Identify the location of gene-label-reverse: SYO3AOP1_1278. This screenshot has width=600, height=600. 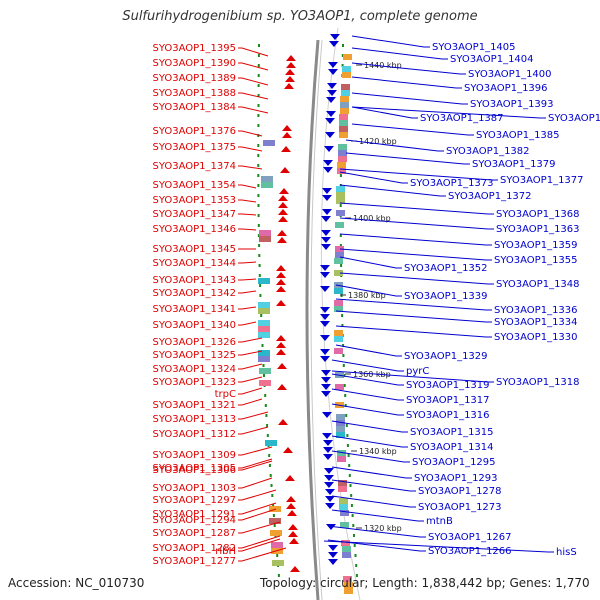
(460, 491).